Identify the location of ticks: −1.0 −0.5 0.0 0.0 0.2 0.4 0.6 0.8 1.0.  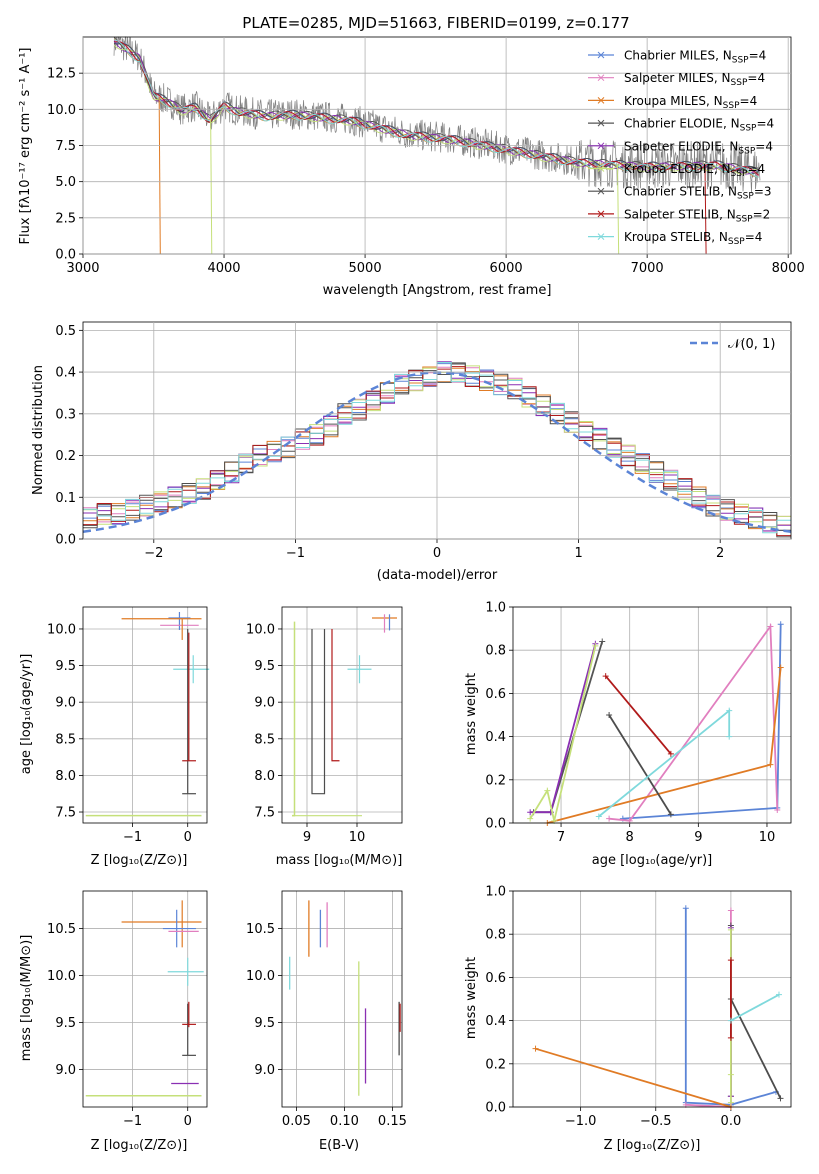
(638, 1007).